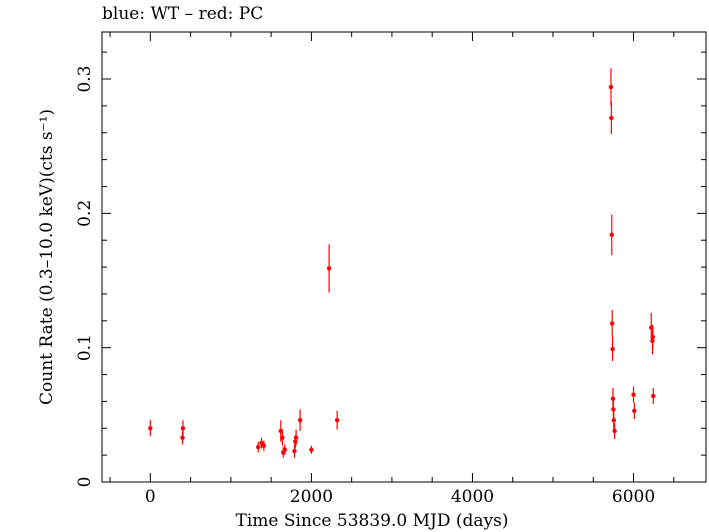 This screenshot has width=709, height=532. Describe the element at coordinates (85, 213) in the screenshot. I see `y-tick-label: 0.2` at that location.